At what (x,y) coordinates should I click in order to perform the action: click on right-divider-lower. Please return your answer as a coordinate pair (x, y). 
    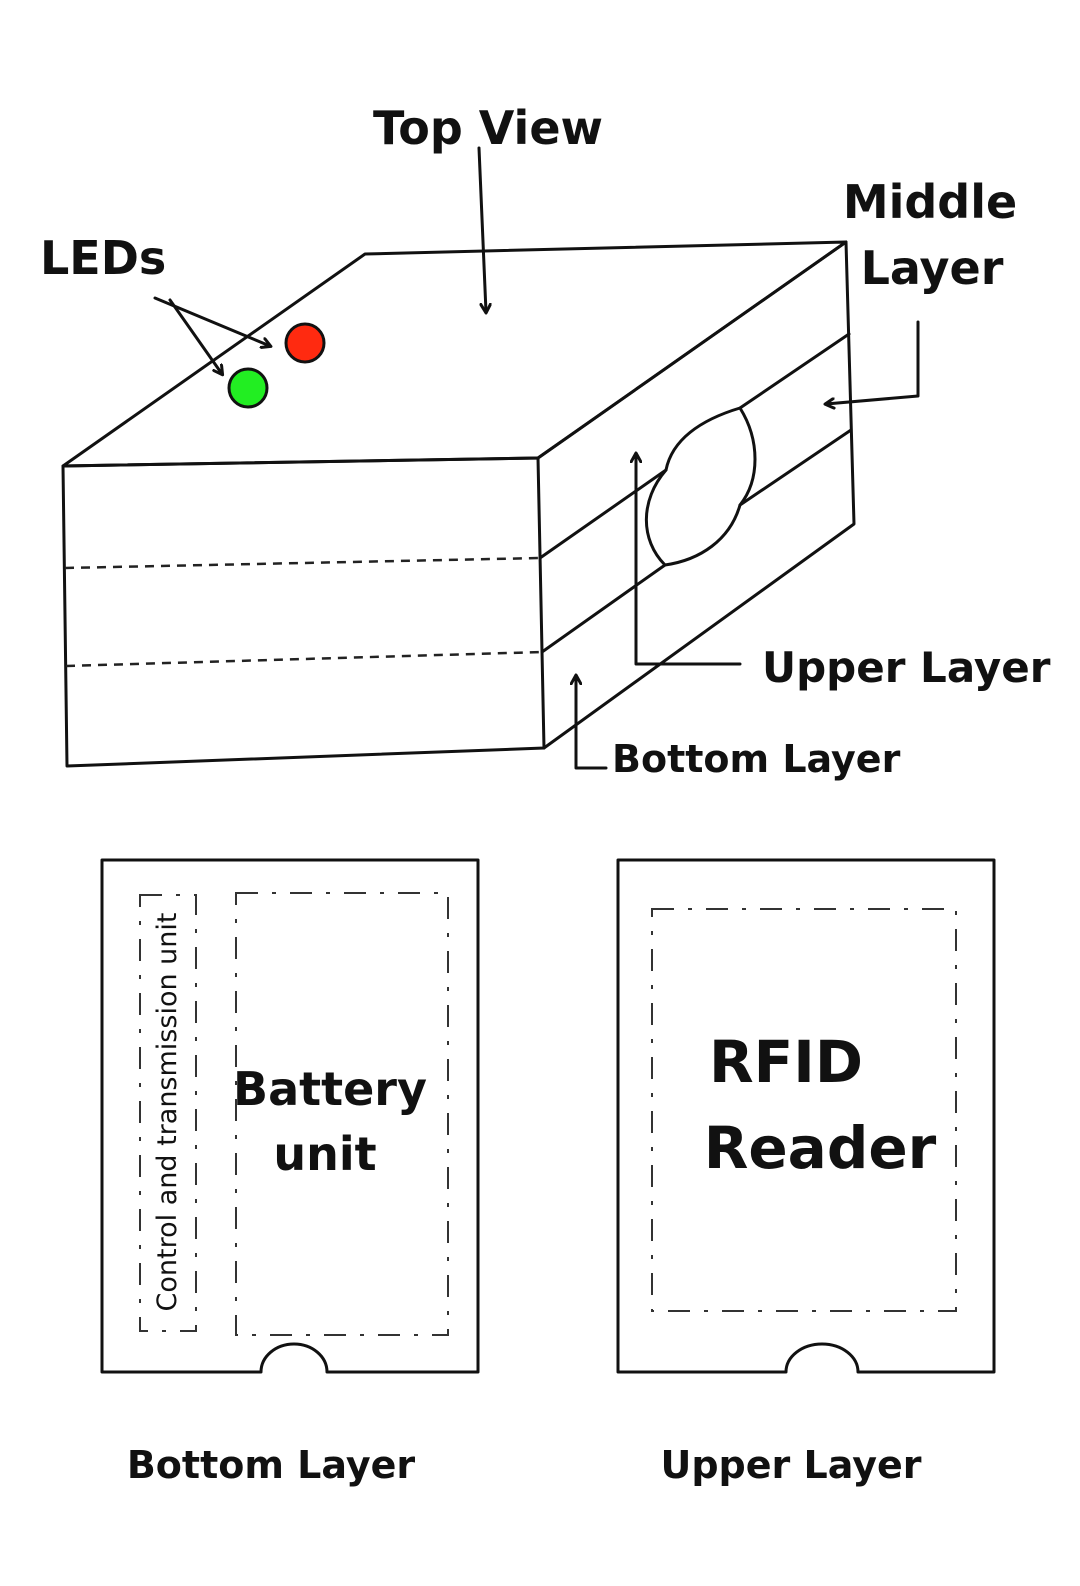
    Looking at the image, I should click on (696, 541).